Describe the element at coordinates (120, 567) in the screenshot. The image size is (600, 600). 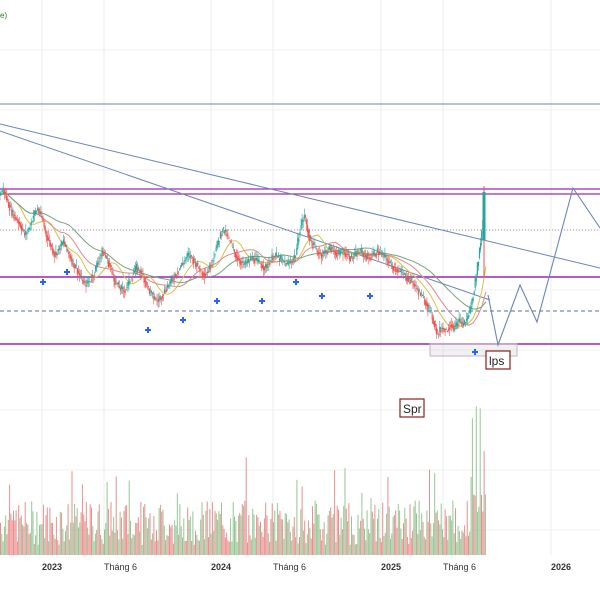
I see `x-tick-thang6-2023: Tháng 6` at that location.